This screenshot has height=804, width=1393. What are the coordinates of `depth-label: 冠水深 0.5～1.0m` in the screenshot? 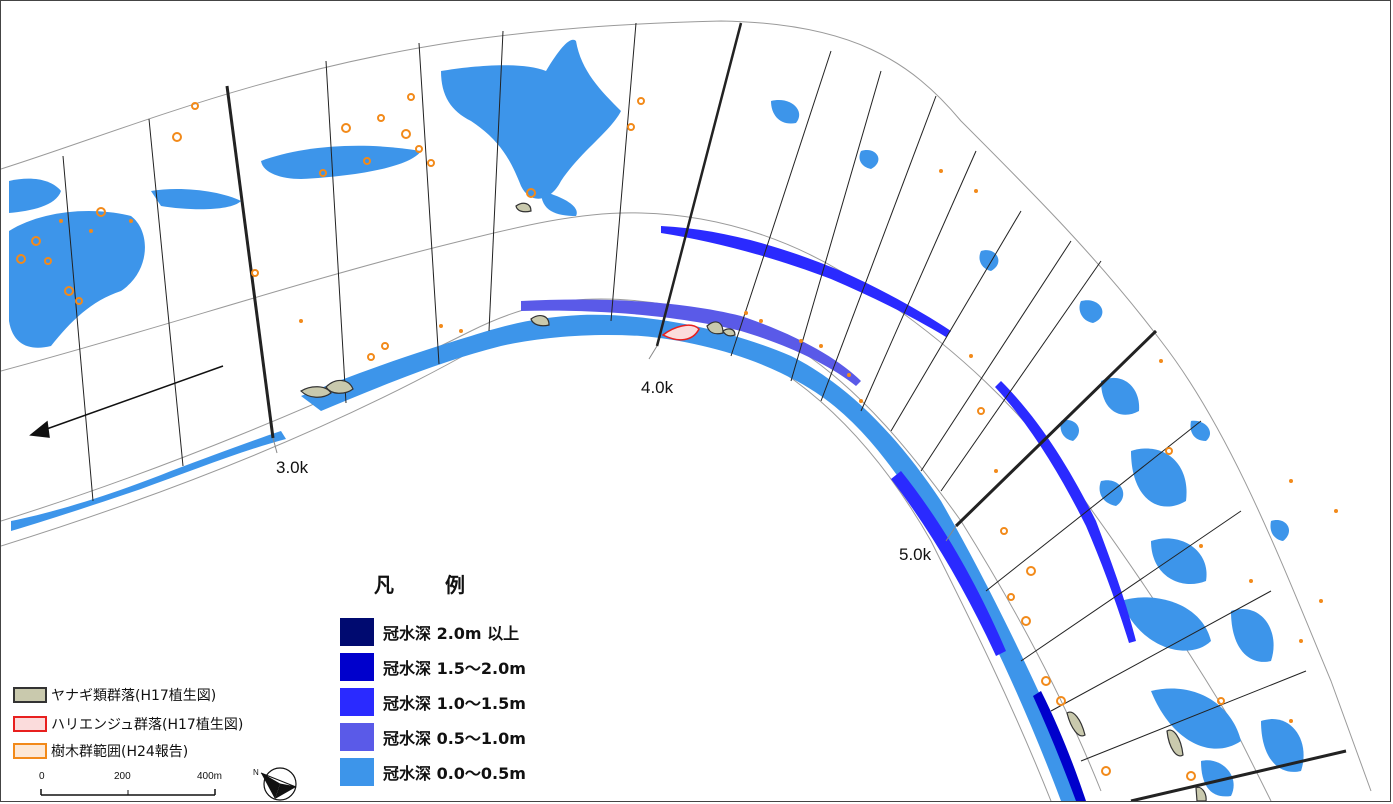 It's located at (454, 738).